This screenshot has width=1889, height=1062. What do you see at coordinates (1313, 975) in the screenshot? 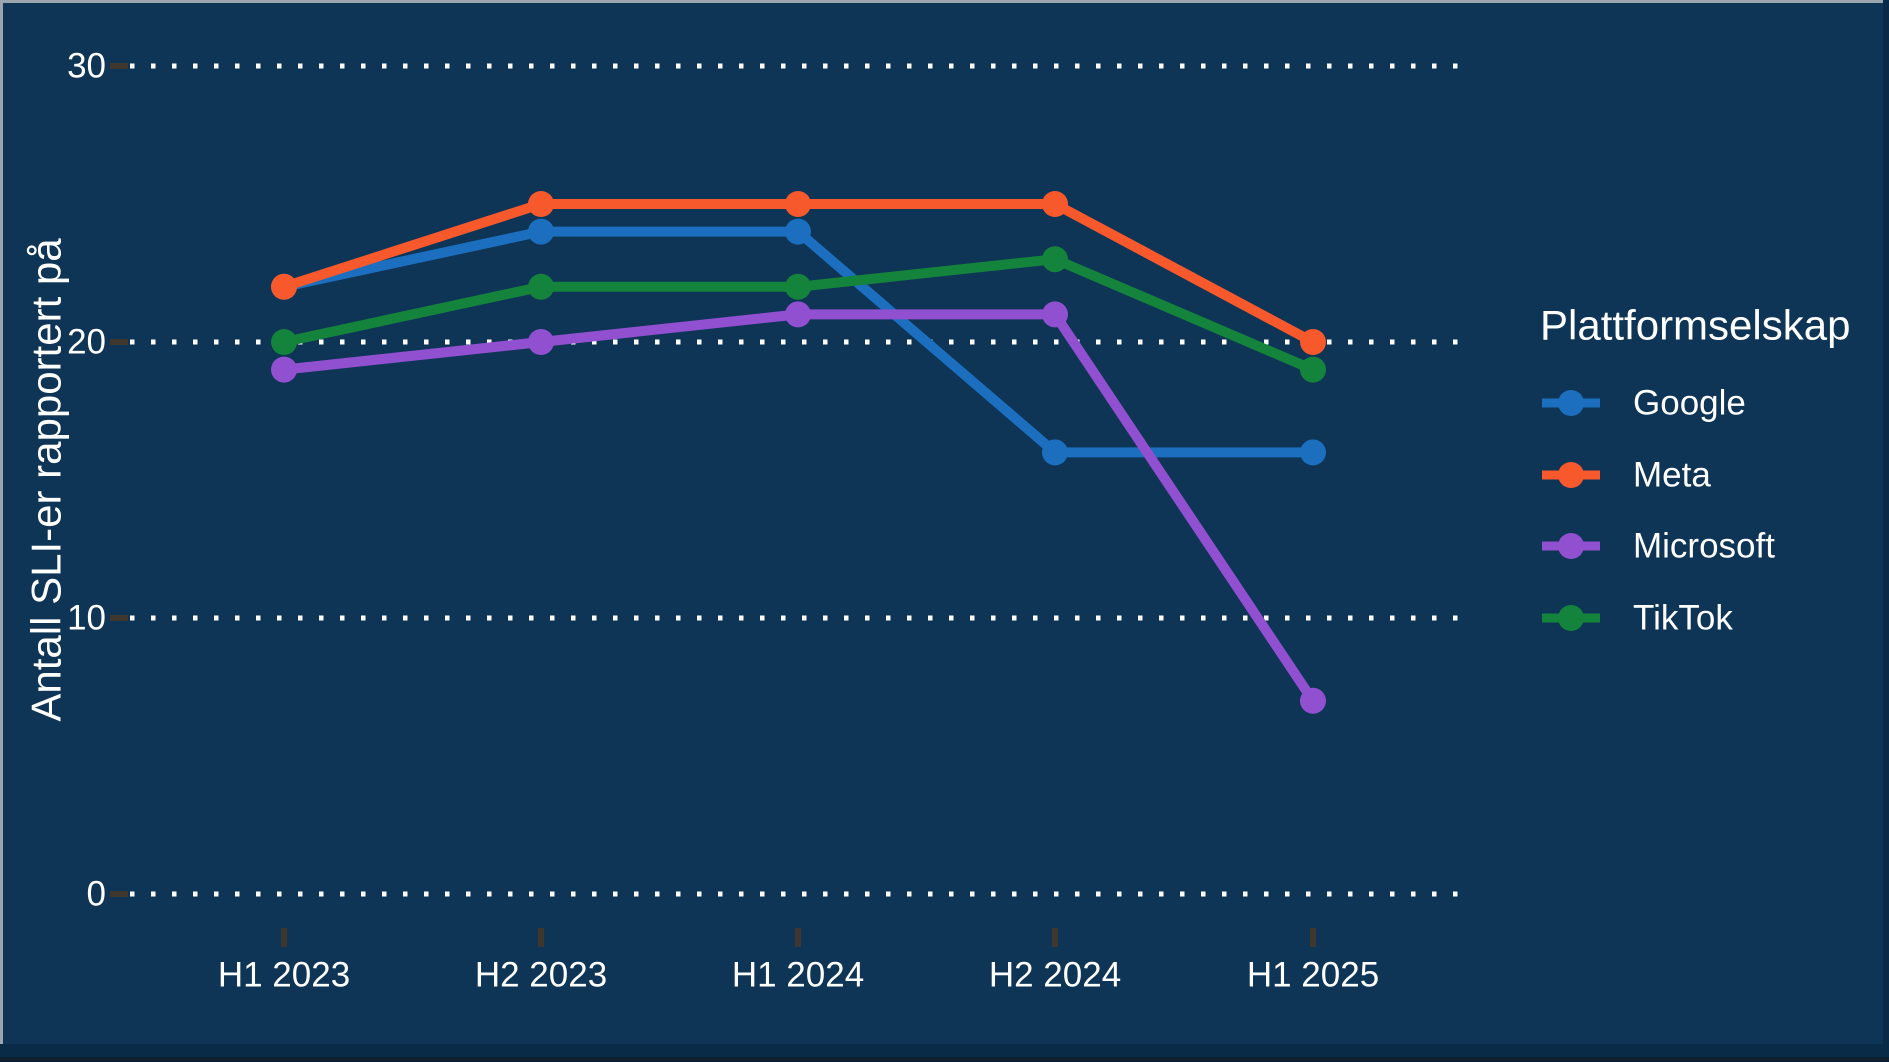
I see `x-tick-label: H1 2025` at bounding box center [1313, 975].